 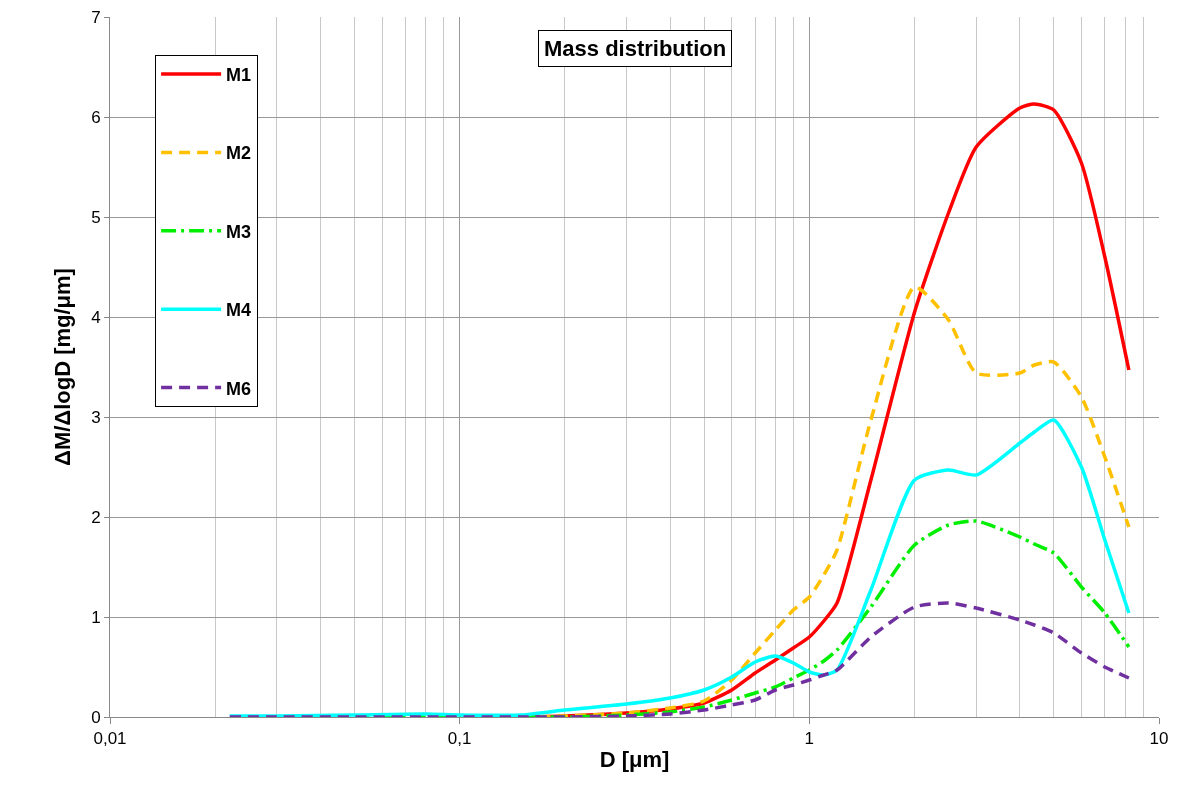 I want to click on x-tick-label: 0,01, so click(x=110, y=739).